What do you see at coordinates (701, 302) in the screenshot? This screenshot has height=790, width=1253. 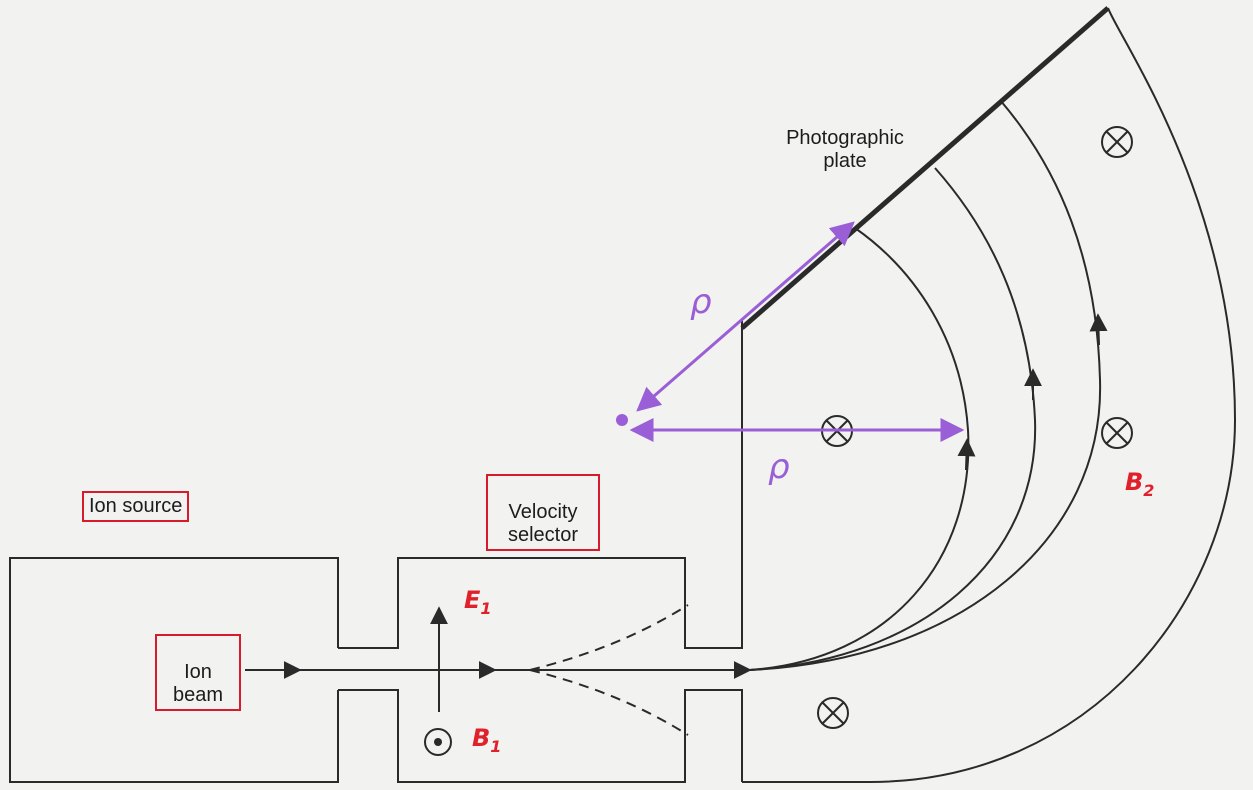 I see `radius-label-upper: ρ` at bounding box center [701, 302].